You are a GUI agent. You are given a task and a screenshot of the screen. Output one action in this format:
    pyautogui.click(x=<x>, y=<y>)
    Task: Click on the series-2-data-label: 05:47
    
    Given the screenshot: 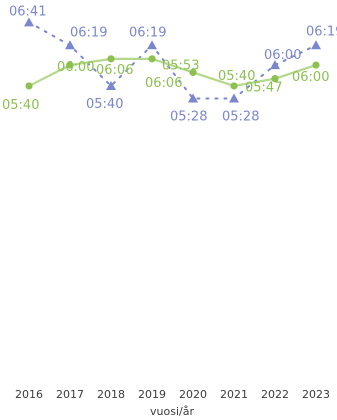 What is the action you would take?
    pyautogui.click(x=263, y=88)
    